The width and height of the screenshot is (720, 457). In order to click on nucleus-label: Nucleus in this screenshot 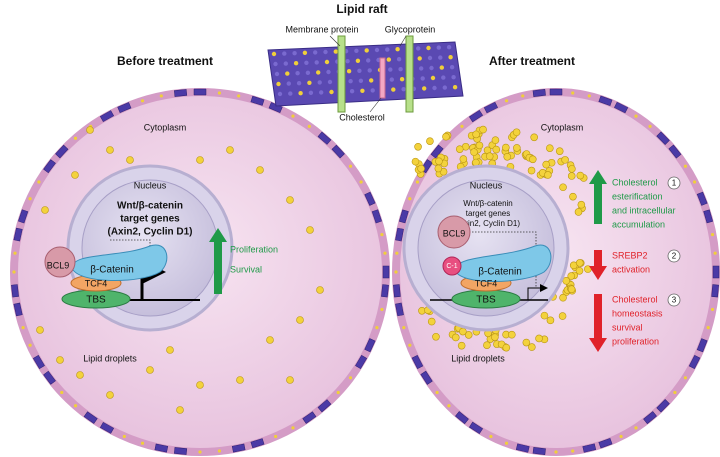, I will do `click(150, 185)`.